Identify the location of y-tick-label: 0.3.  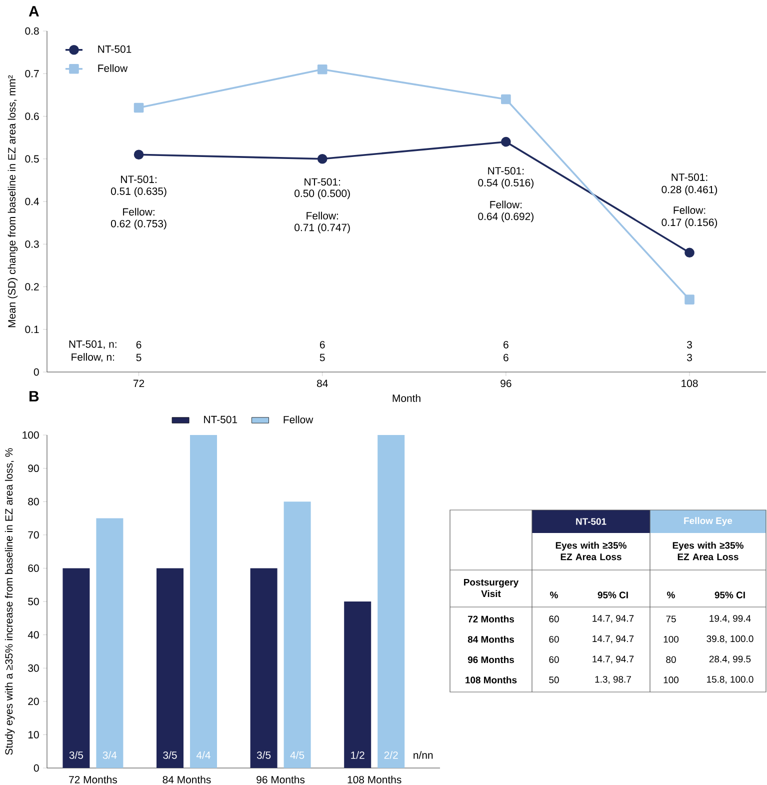
(32, 244).